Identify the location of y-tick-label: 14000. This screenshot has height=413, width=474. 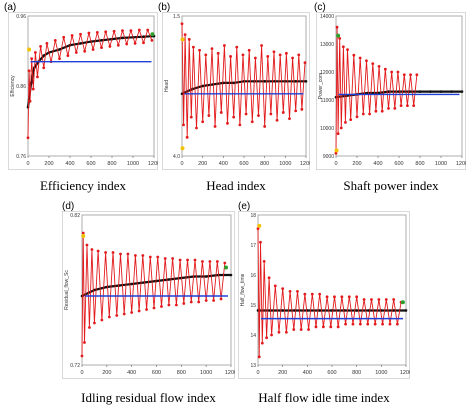
(327, 17).